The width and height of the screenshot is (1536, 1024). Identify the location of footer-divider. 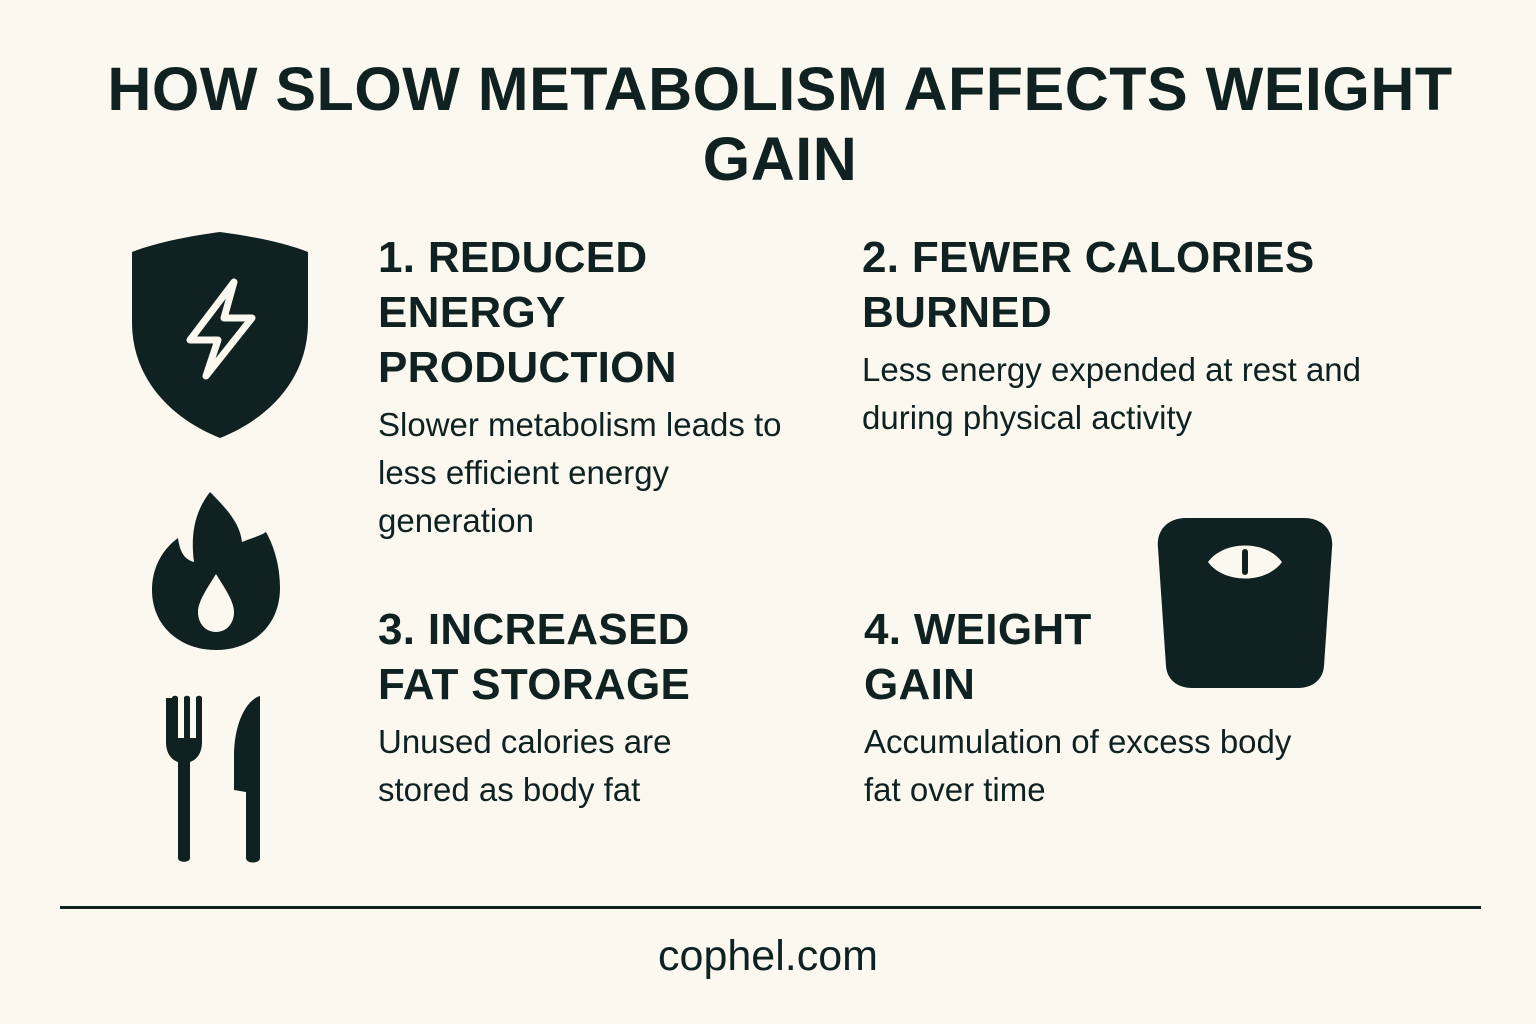
(770, 907).